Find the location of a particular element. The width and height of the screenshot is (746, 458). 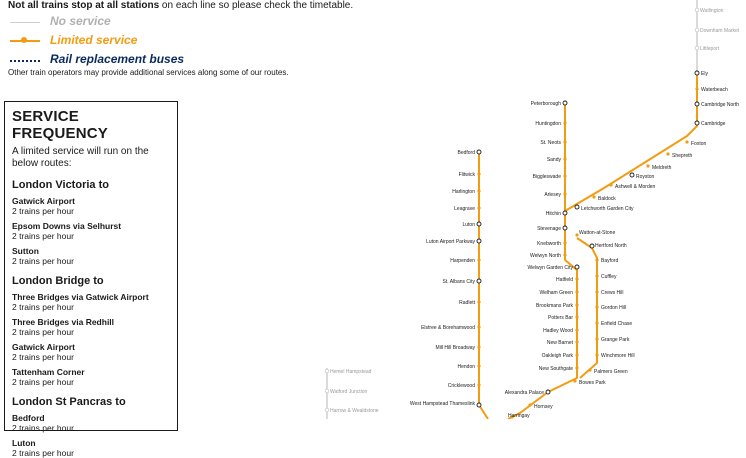

station-label: Potters Bar is located at coordinates (560, 318).